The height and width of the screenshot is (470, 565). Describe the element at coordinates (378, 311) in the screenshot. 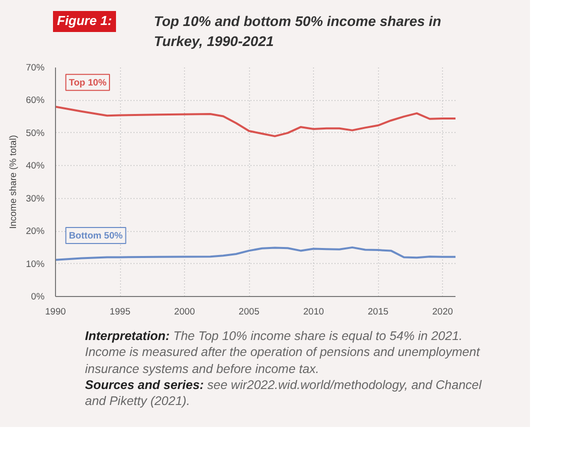

I see `x-tick-label: 2015` at that location.